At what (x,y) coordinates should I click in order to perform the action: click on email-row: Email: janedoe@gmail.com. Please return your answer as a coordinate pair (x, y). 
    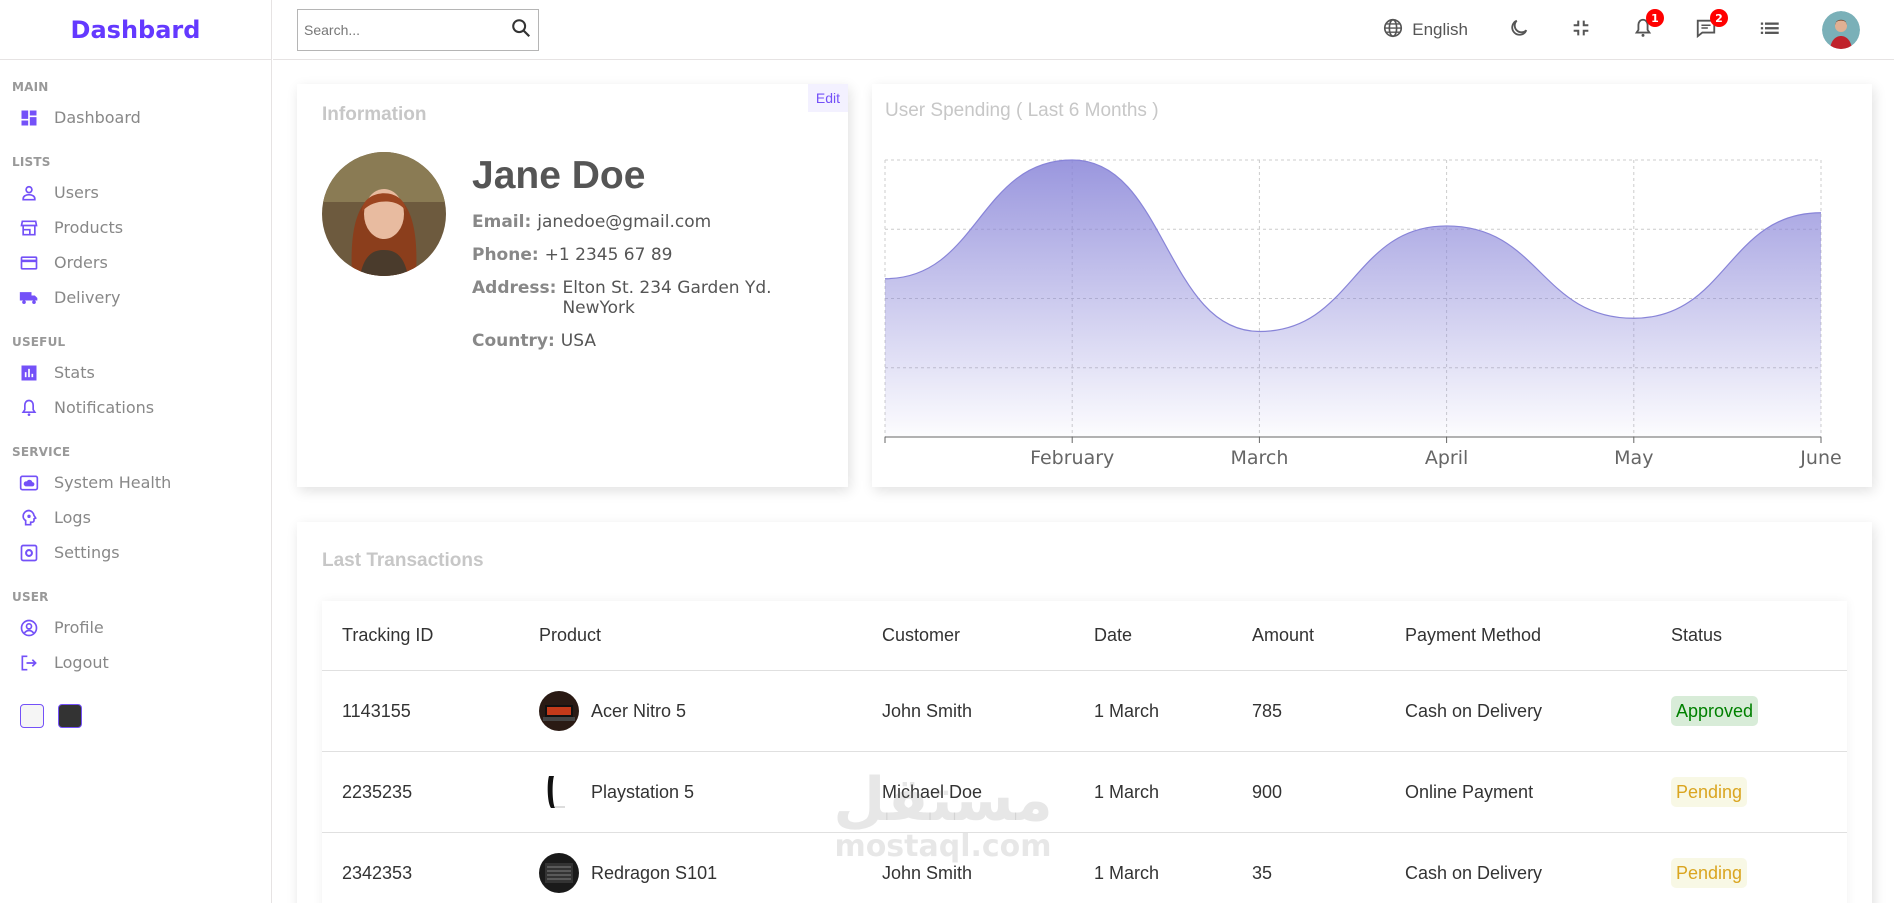
    Looking at the image, I should click on (647, 222).